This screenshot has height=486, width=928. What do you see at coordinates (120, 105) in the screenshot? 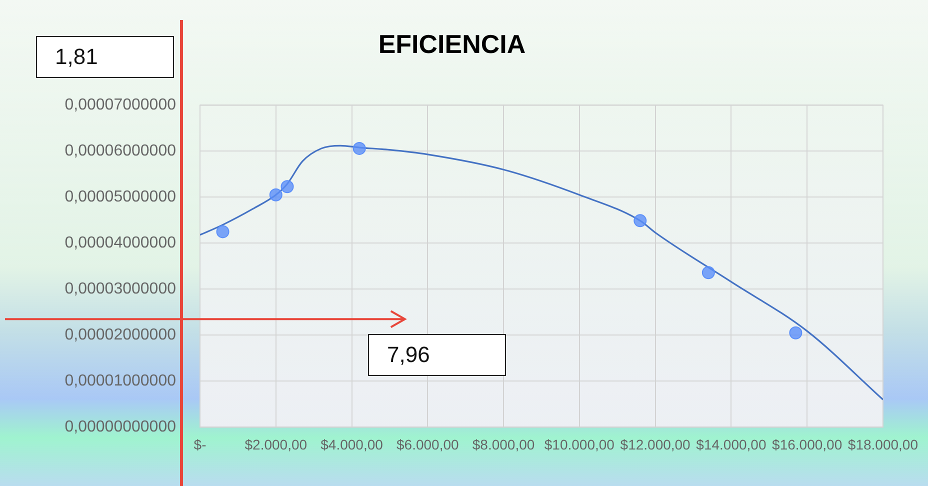
I see `y-tick-label: 0,00007000000` at bounding box center [120, 105].